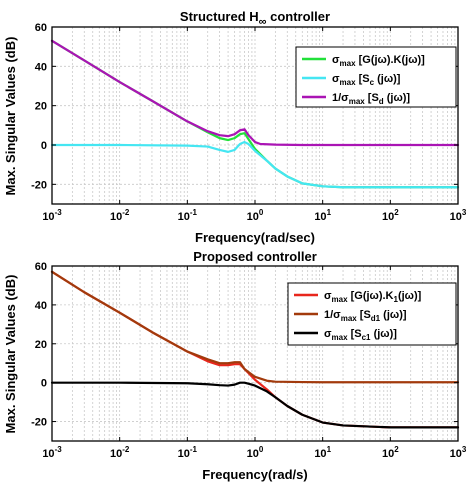 The width and height of the screenshot is (474, 488). What do you see at coordinates (366, 337) in the screenshot?
I see `legend-subscript: c1` at bounding box center [366, 337].